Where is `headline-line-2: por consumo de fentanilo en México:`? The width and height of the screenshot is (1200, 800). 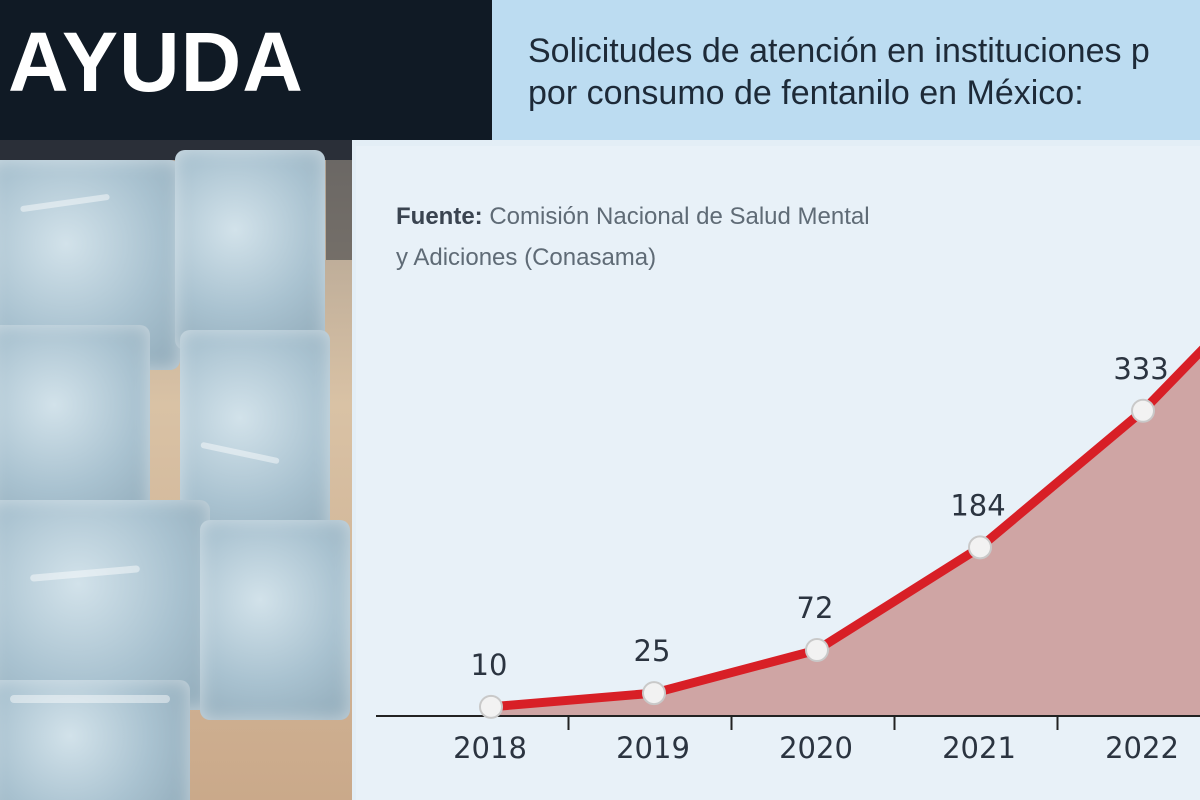
headline-line-2: por consumo de fentanilo en México: is located at coordinates (806, 93).